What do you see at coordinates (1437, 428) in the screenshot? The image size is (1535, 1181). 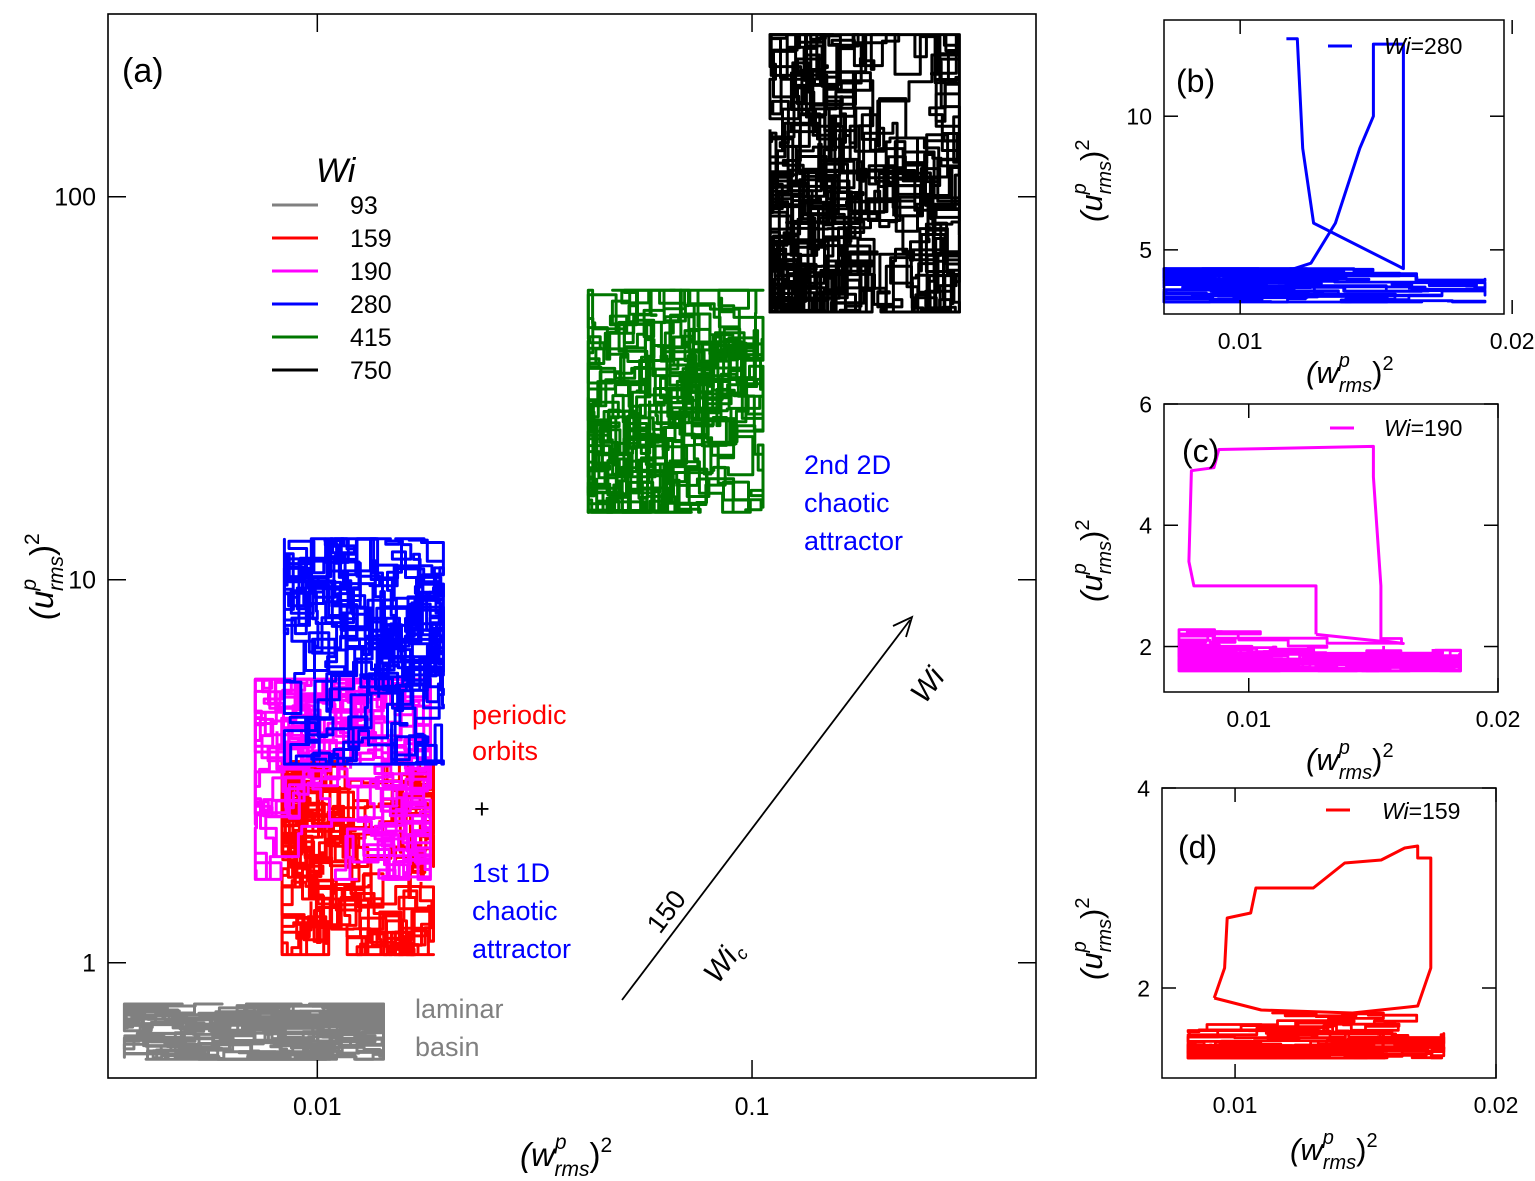 I see `legend-c-value: =190` at bounding box center [1437, 428].